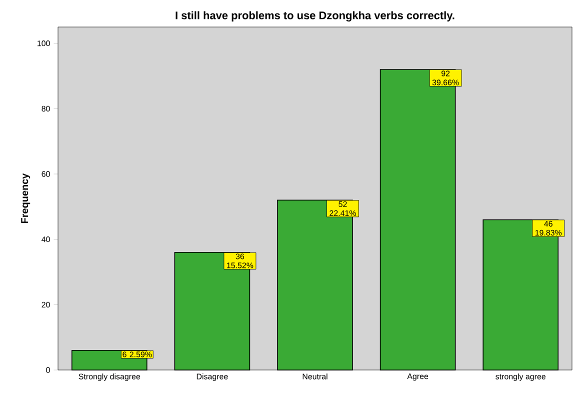 This screenshot has height=411, width=587. What do you see at coordinates (315, 16) in the screenshot?
I see `chart-title: I still have problems to use Dzongkha verbs correctly.` at bounding box center [315, 16].